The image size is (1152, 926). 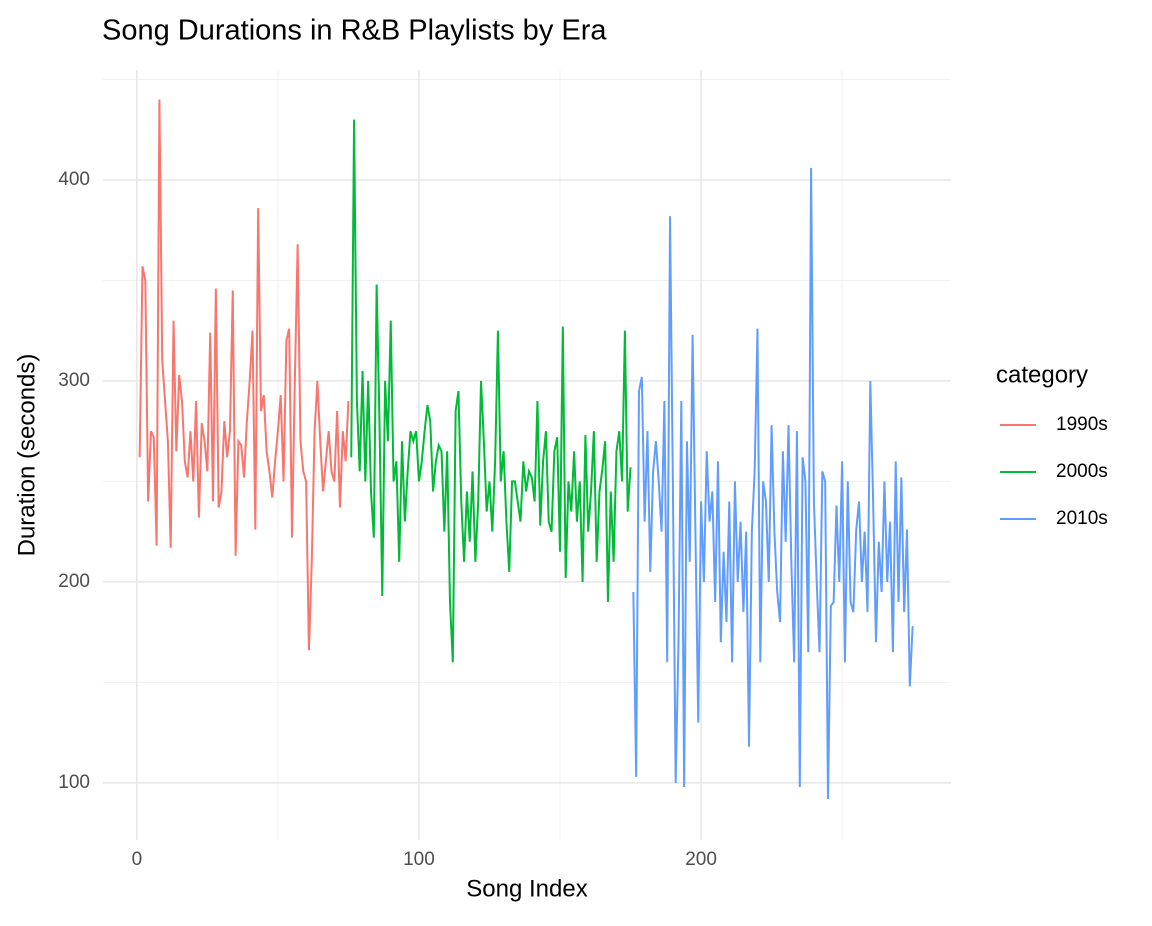 I want to click on legend-title: category, so click(x=1042, y=374).